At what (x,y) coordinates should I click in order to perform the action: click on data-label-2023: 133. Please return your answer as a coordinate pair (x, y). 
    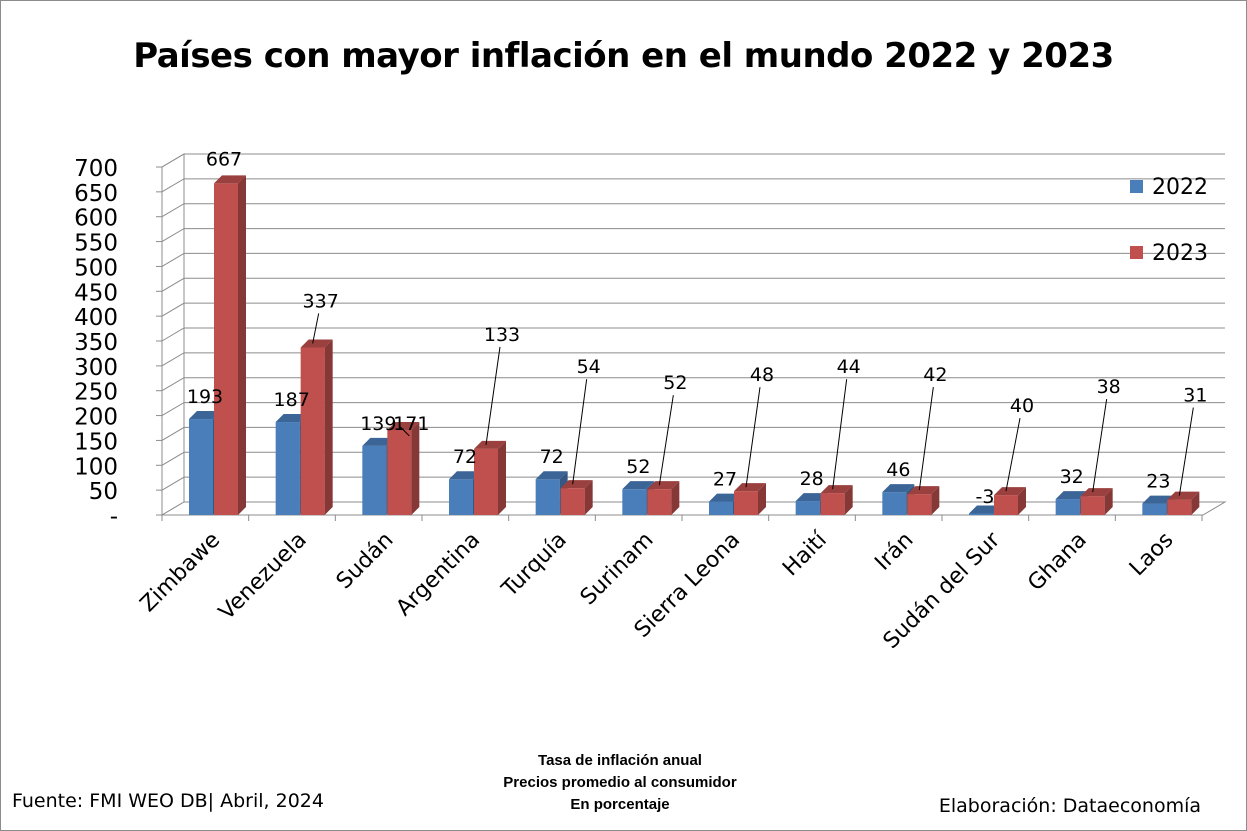
    Looking at the image, I should click on (502, 335).